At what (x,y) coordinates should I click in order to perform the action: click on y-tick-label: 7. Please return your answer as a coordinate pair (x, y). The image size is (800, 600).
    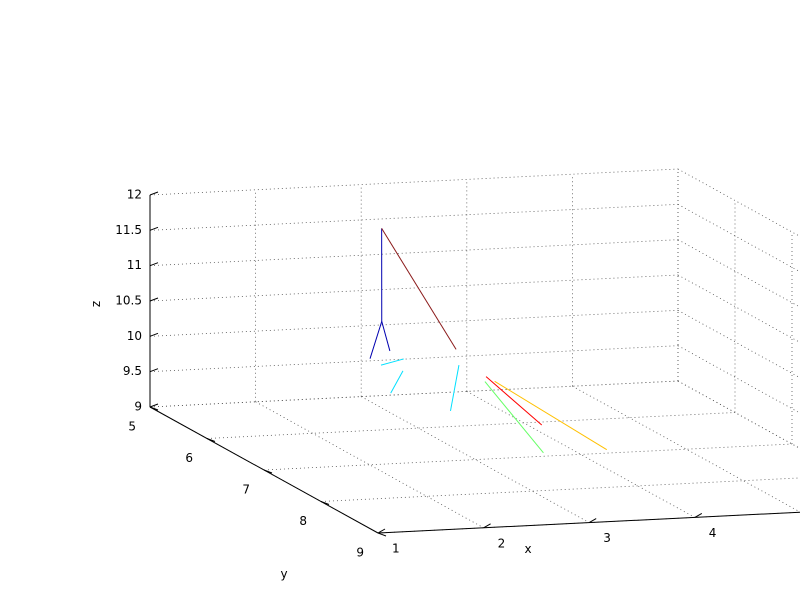
    Looking at the image, I should click on (246, 490).